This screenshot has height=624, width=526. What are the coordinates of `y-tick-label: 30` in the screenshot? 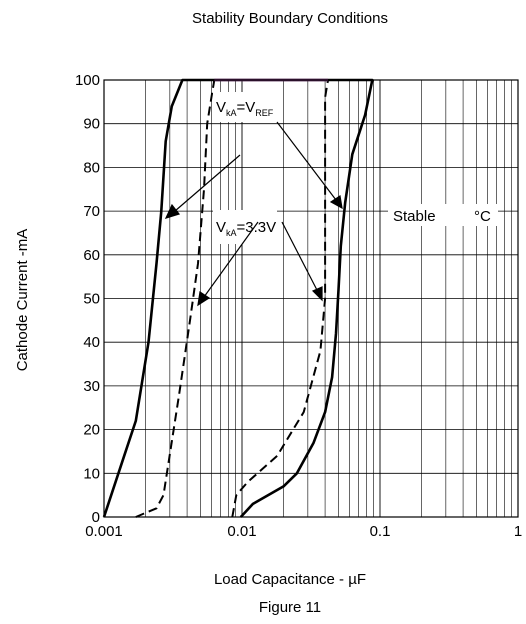 It's located at (91, 386).